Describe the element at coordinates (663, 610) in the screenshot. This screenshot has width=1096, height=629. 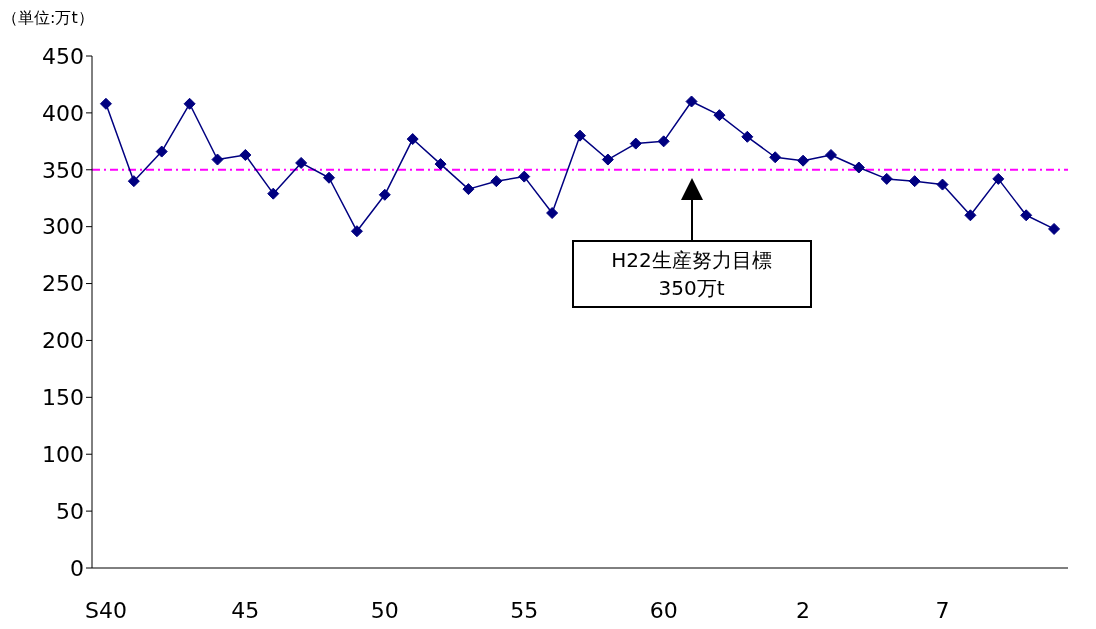
I see `x-tick-label: 60` at that location.